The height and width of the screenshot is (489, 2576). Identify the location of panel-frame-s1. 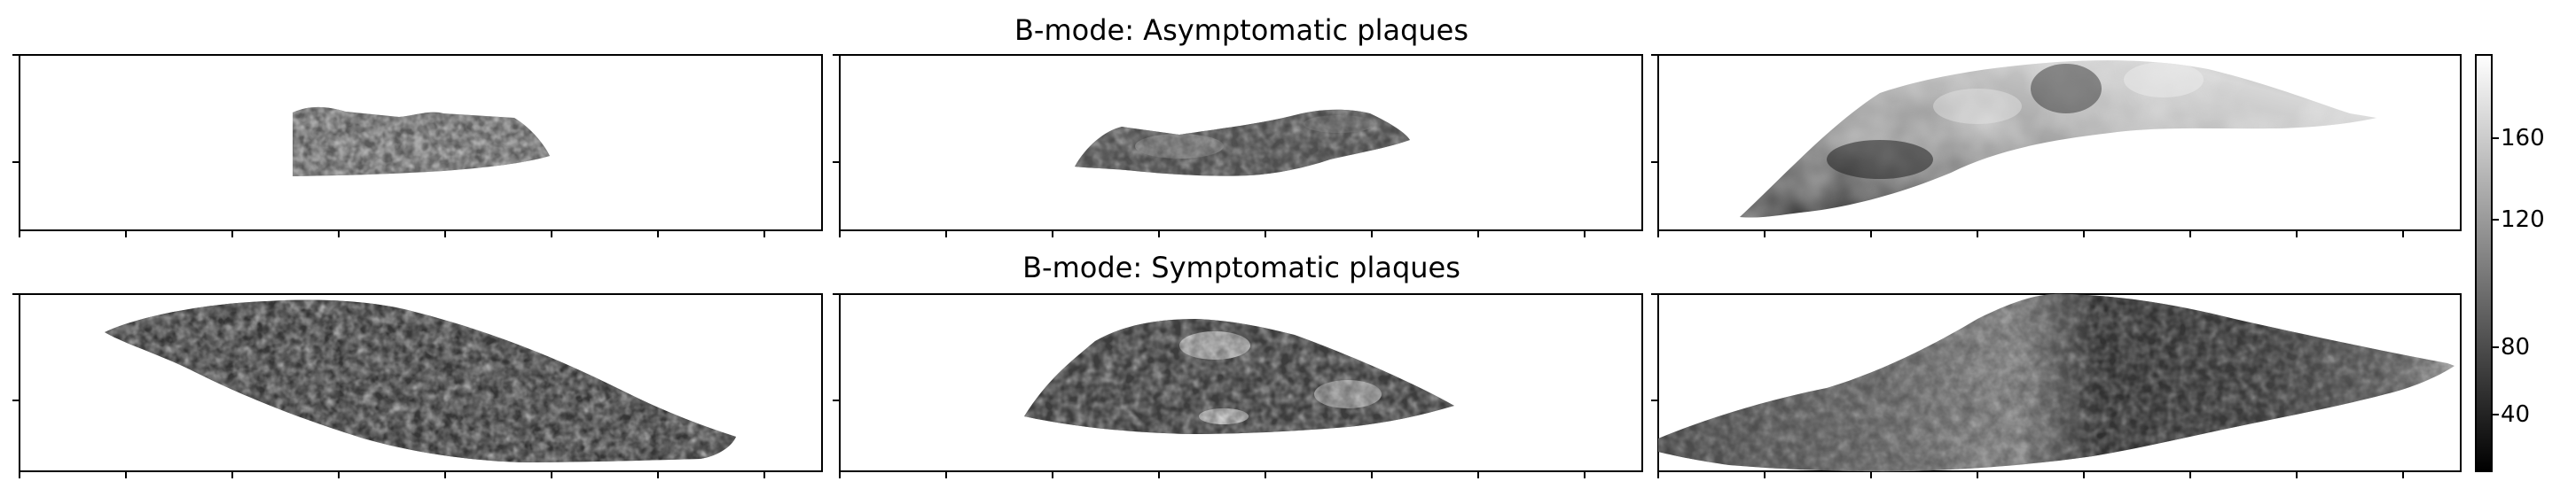
(421, 382).